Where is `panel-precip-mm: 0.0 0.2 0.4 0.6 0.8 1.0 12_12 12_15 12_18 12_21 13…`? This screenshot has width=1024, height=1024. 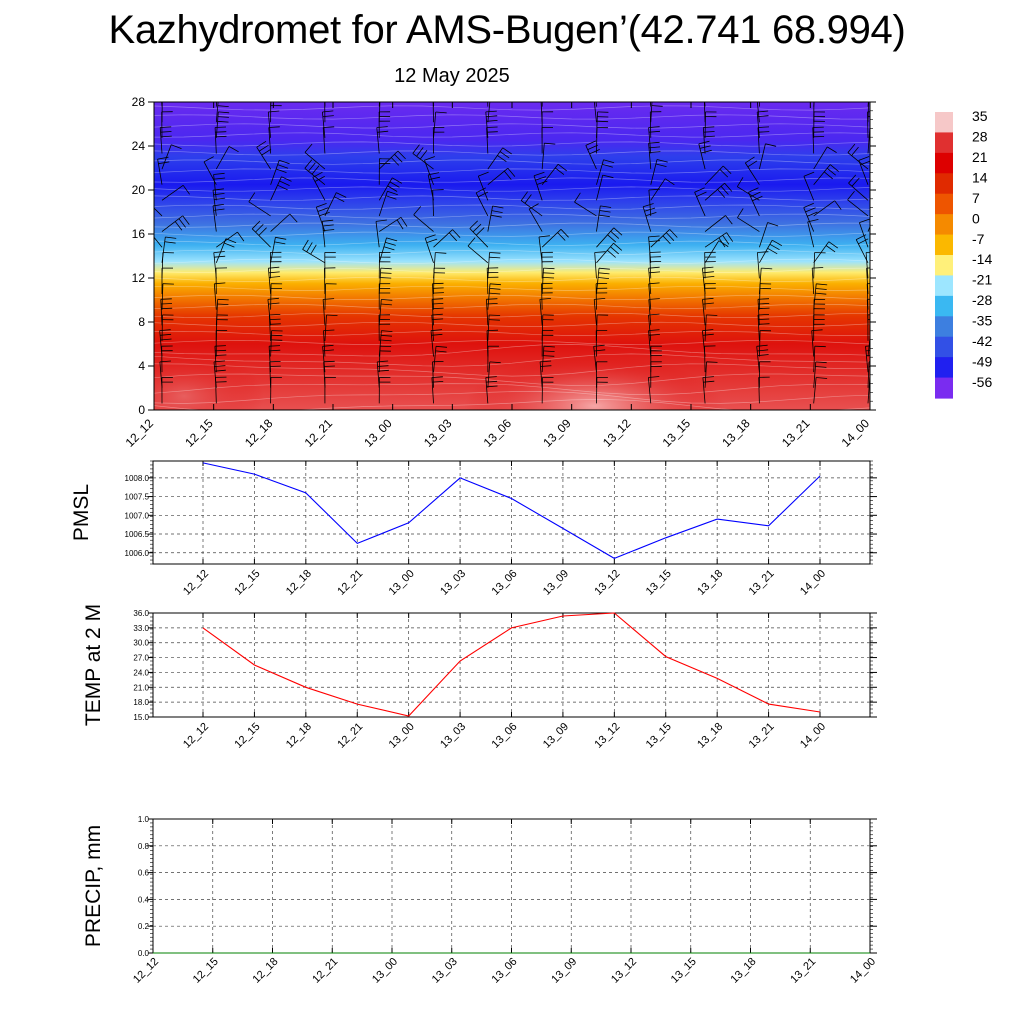 panel-precip-mm: 0.0 0.2 0.4 0.6 0.8 1.0 12_12 12_15 12_18 12_21 13… is located at coordinates (480, 900).